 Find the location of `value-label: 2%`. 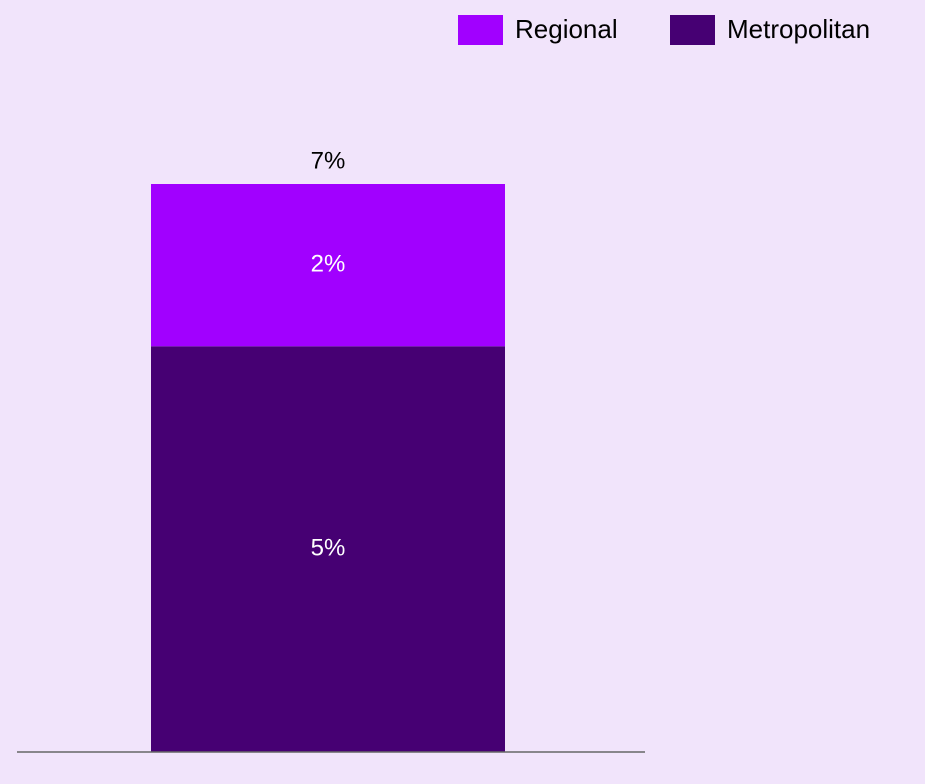

value-label: 2% is located at coordinates (328, 263).